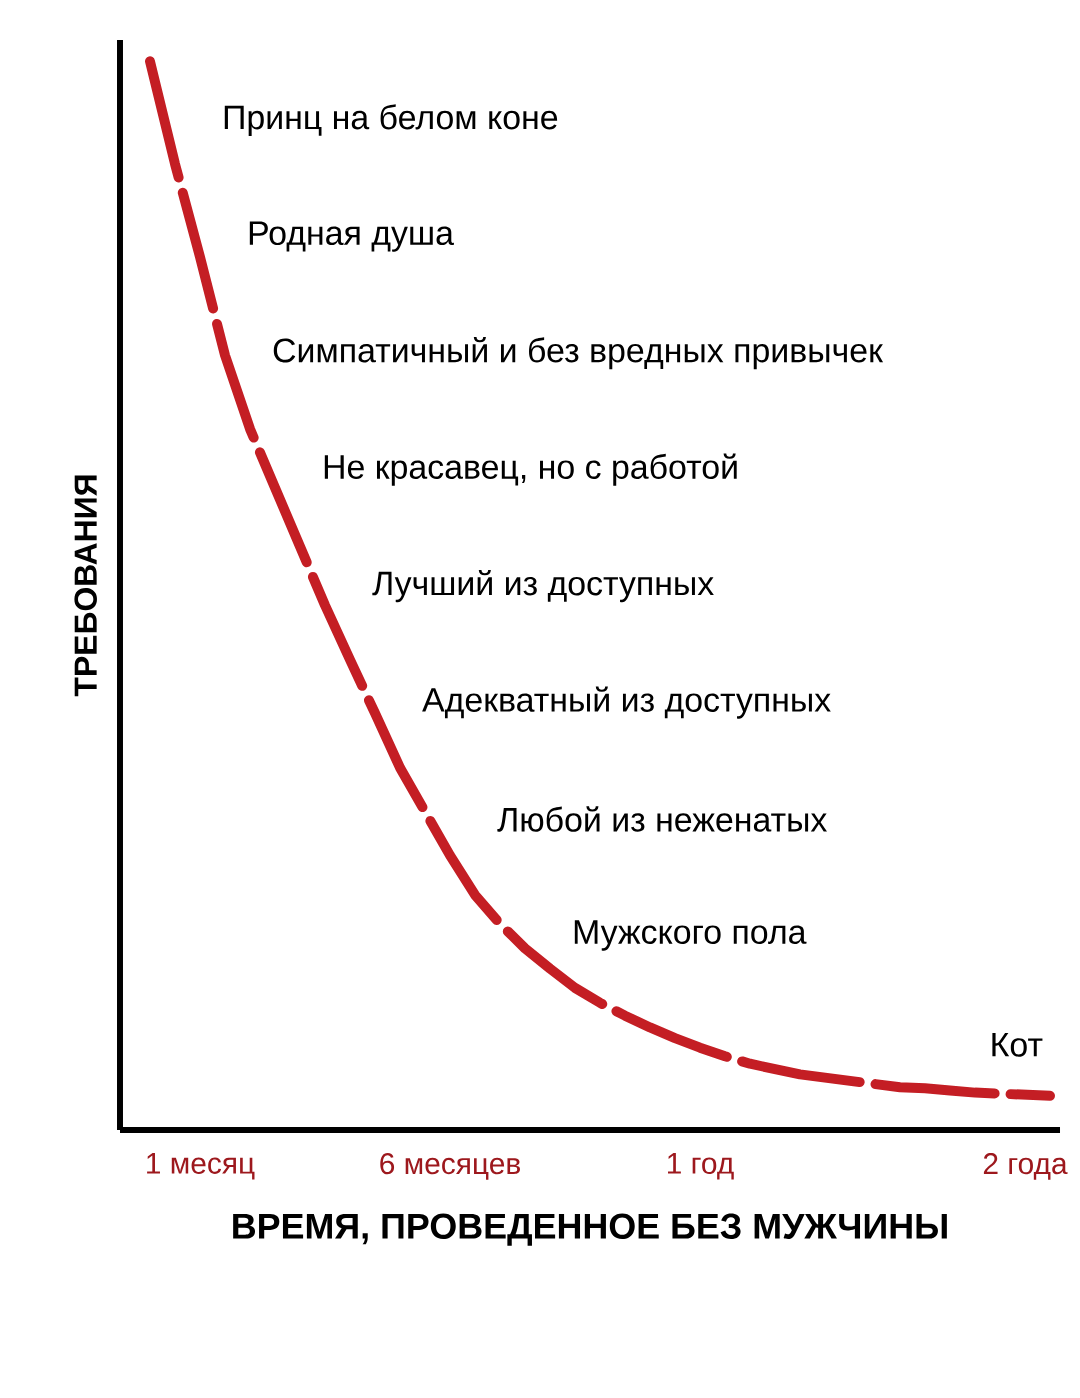  Describe the element at coordinates (543, 586) in the screenshot. I see `annotation: Лучший из доступных` at that location.